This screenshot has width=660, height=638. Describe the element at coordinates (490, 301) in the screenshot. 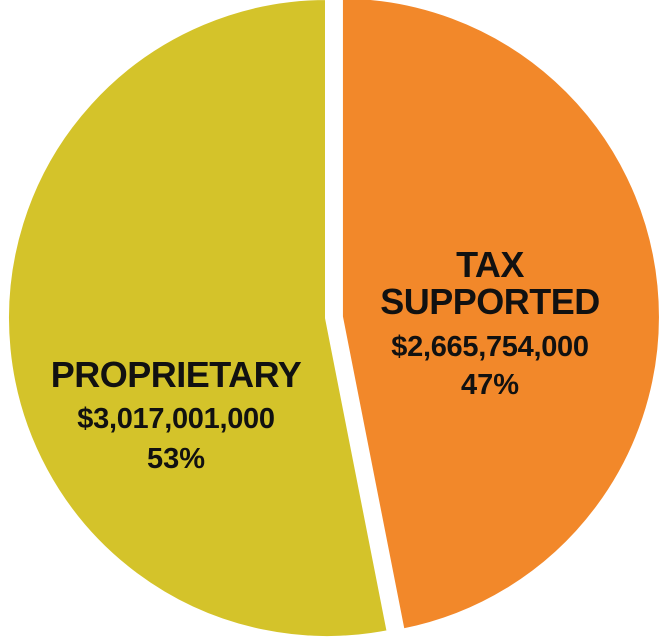

I see `tax-supported-name-line-2: SUPPORTED` at that location.